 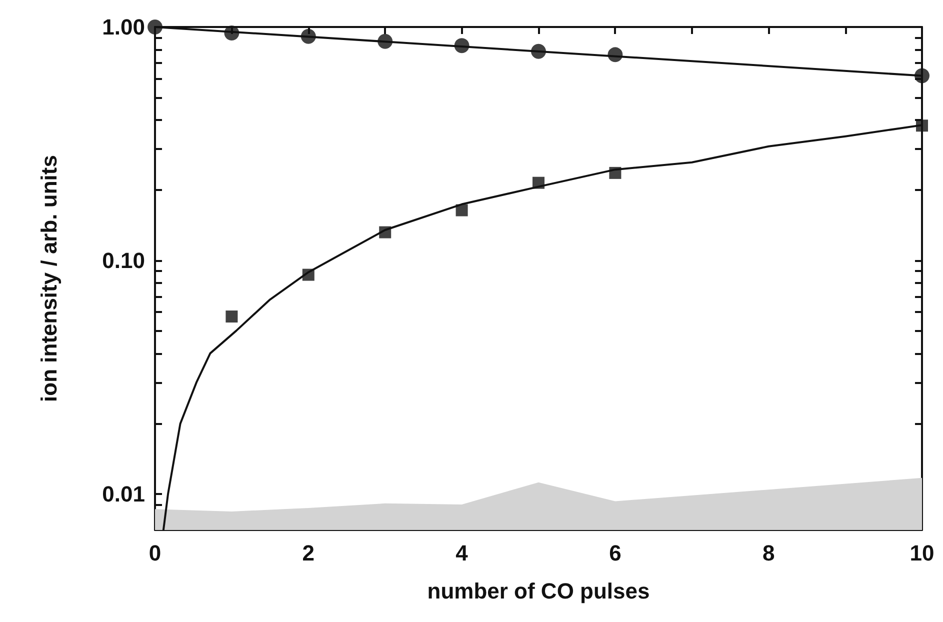 I want to click on x-tick-label: 8, so click(x=768, y=553).